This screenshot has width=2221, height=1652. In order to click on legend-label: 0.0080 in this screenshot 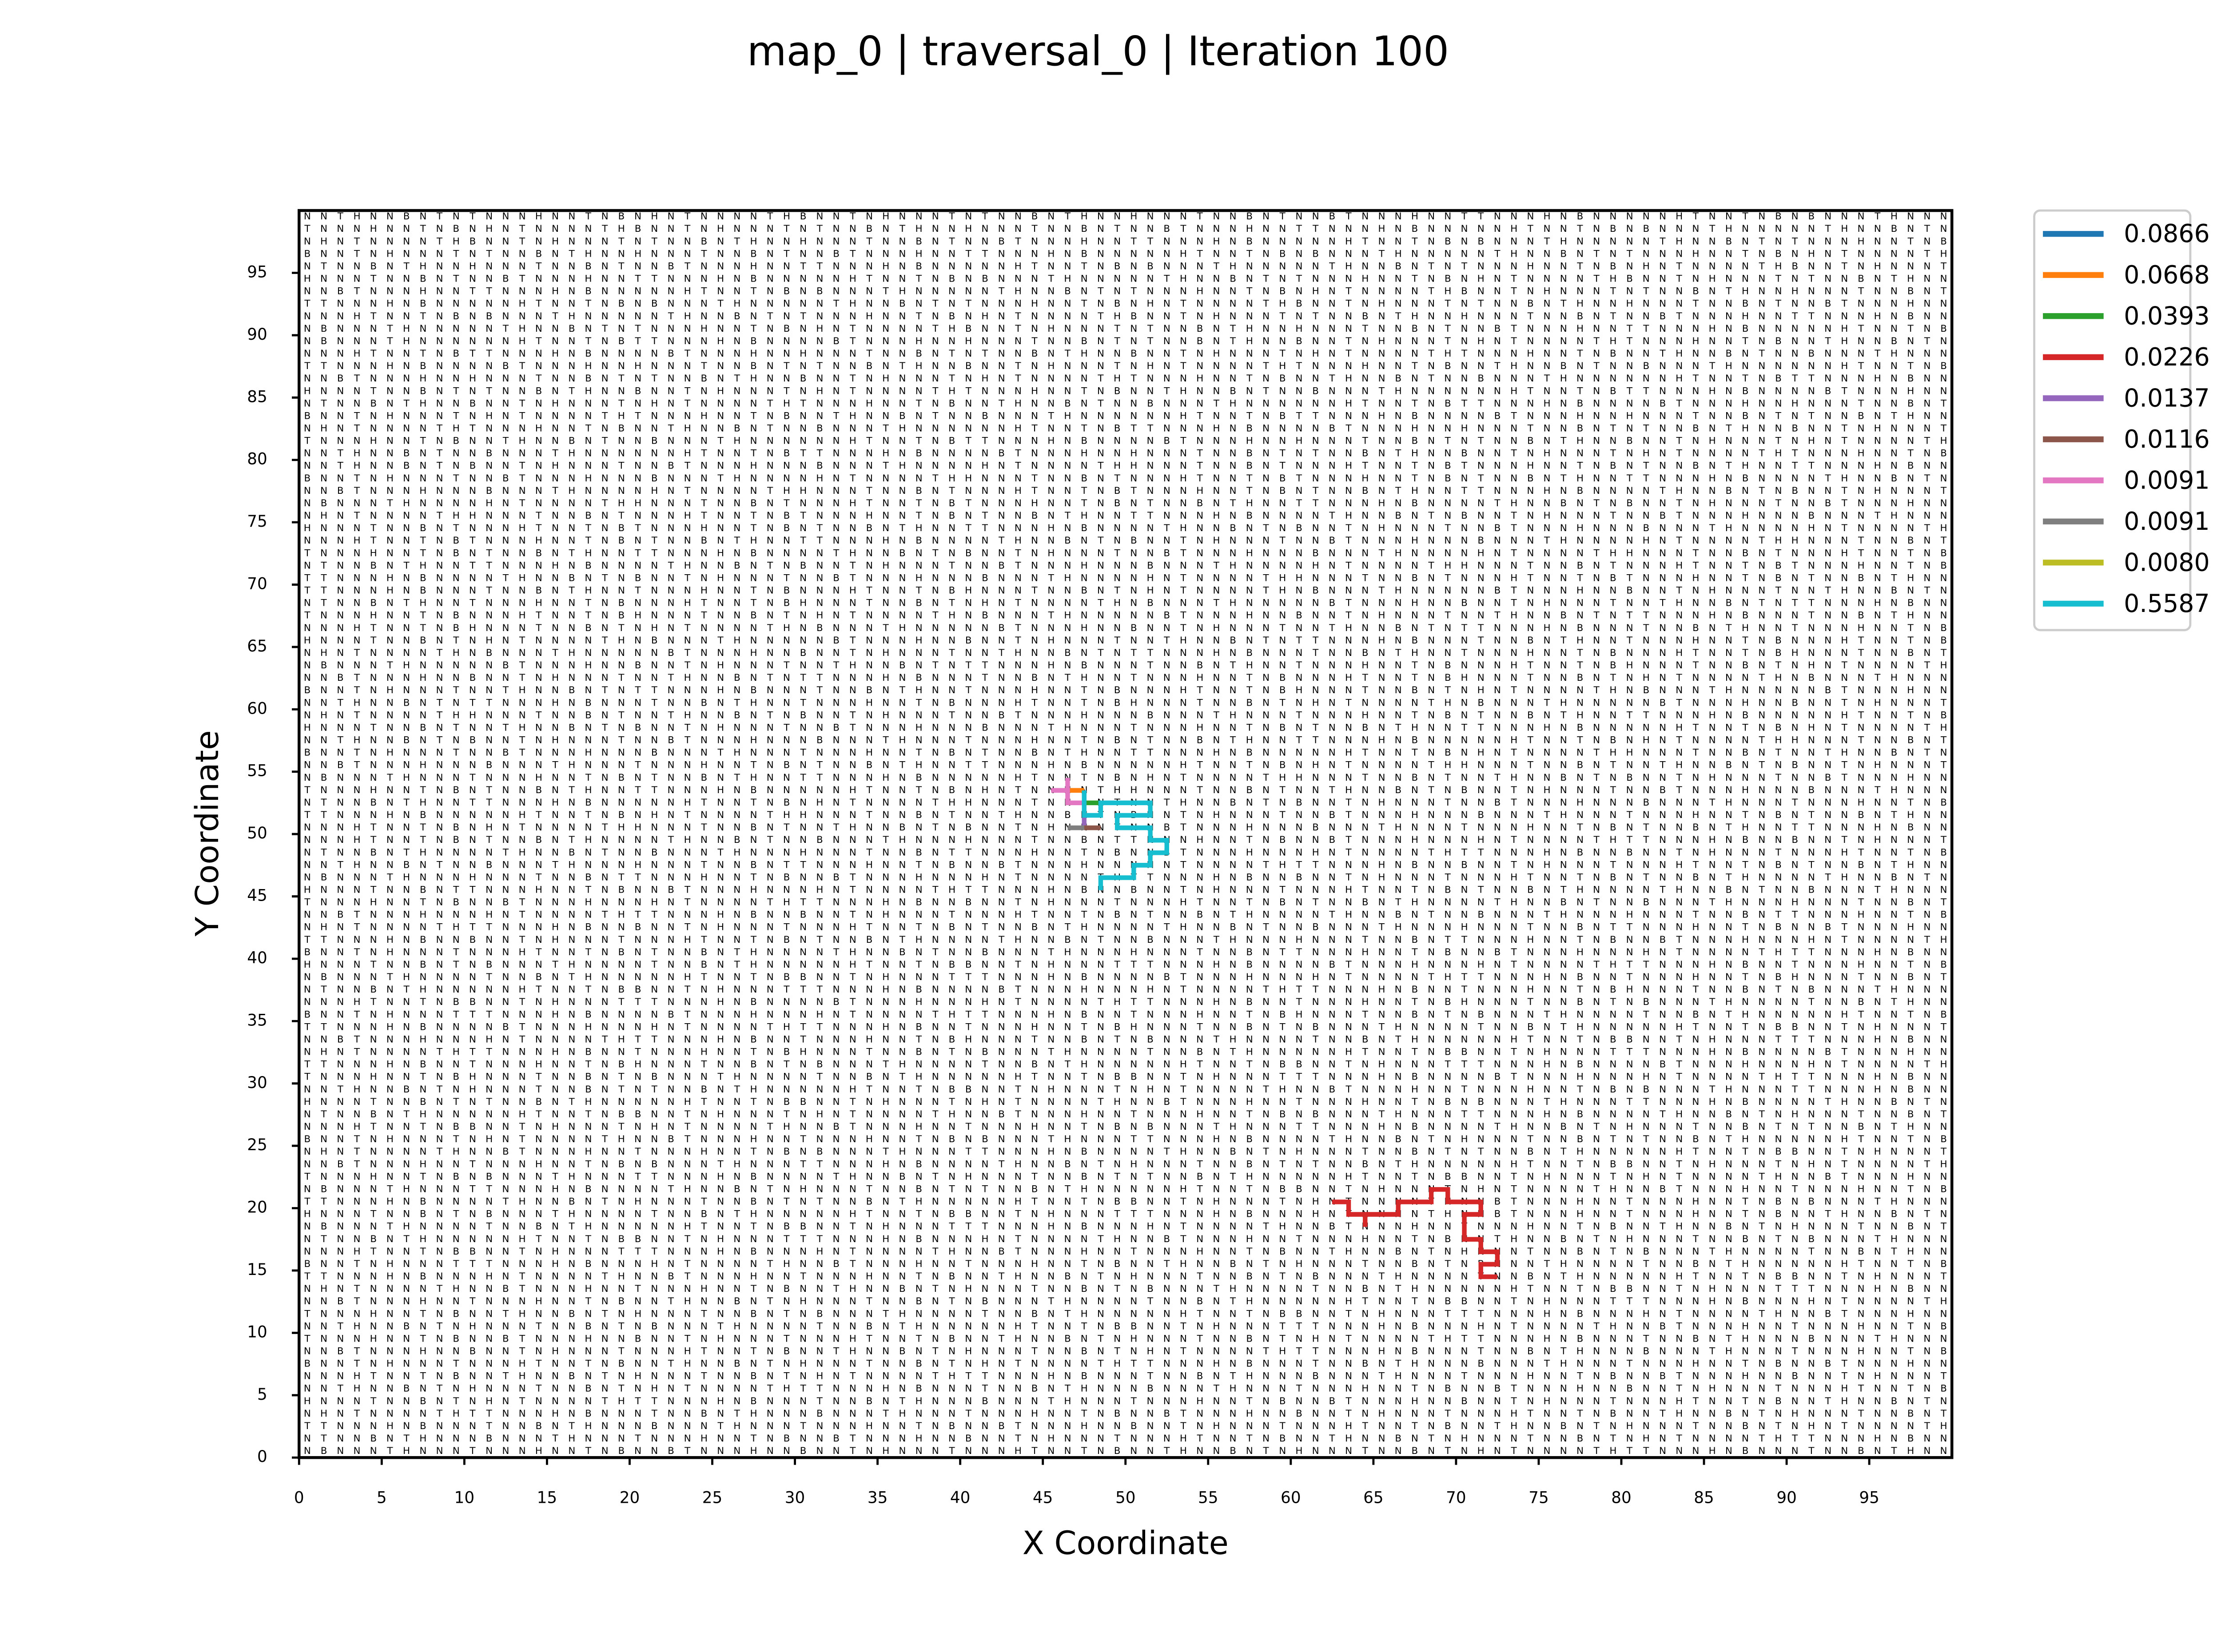, I will do `click(2166, 562)`.